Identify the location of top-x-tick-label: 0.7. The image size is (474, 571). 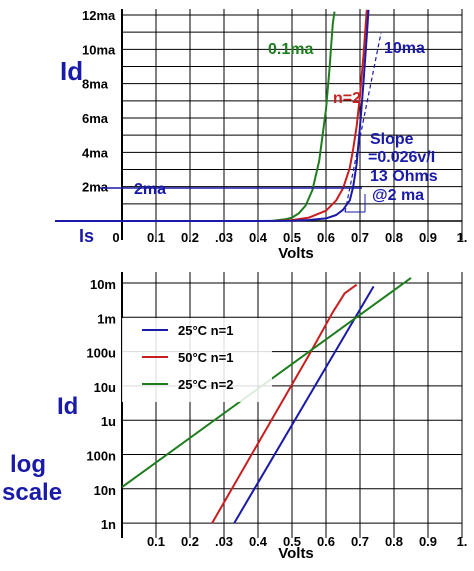
(360, 237).